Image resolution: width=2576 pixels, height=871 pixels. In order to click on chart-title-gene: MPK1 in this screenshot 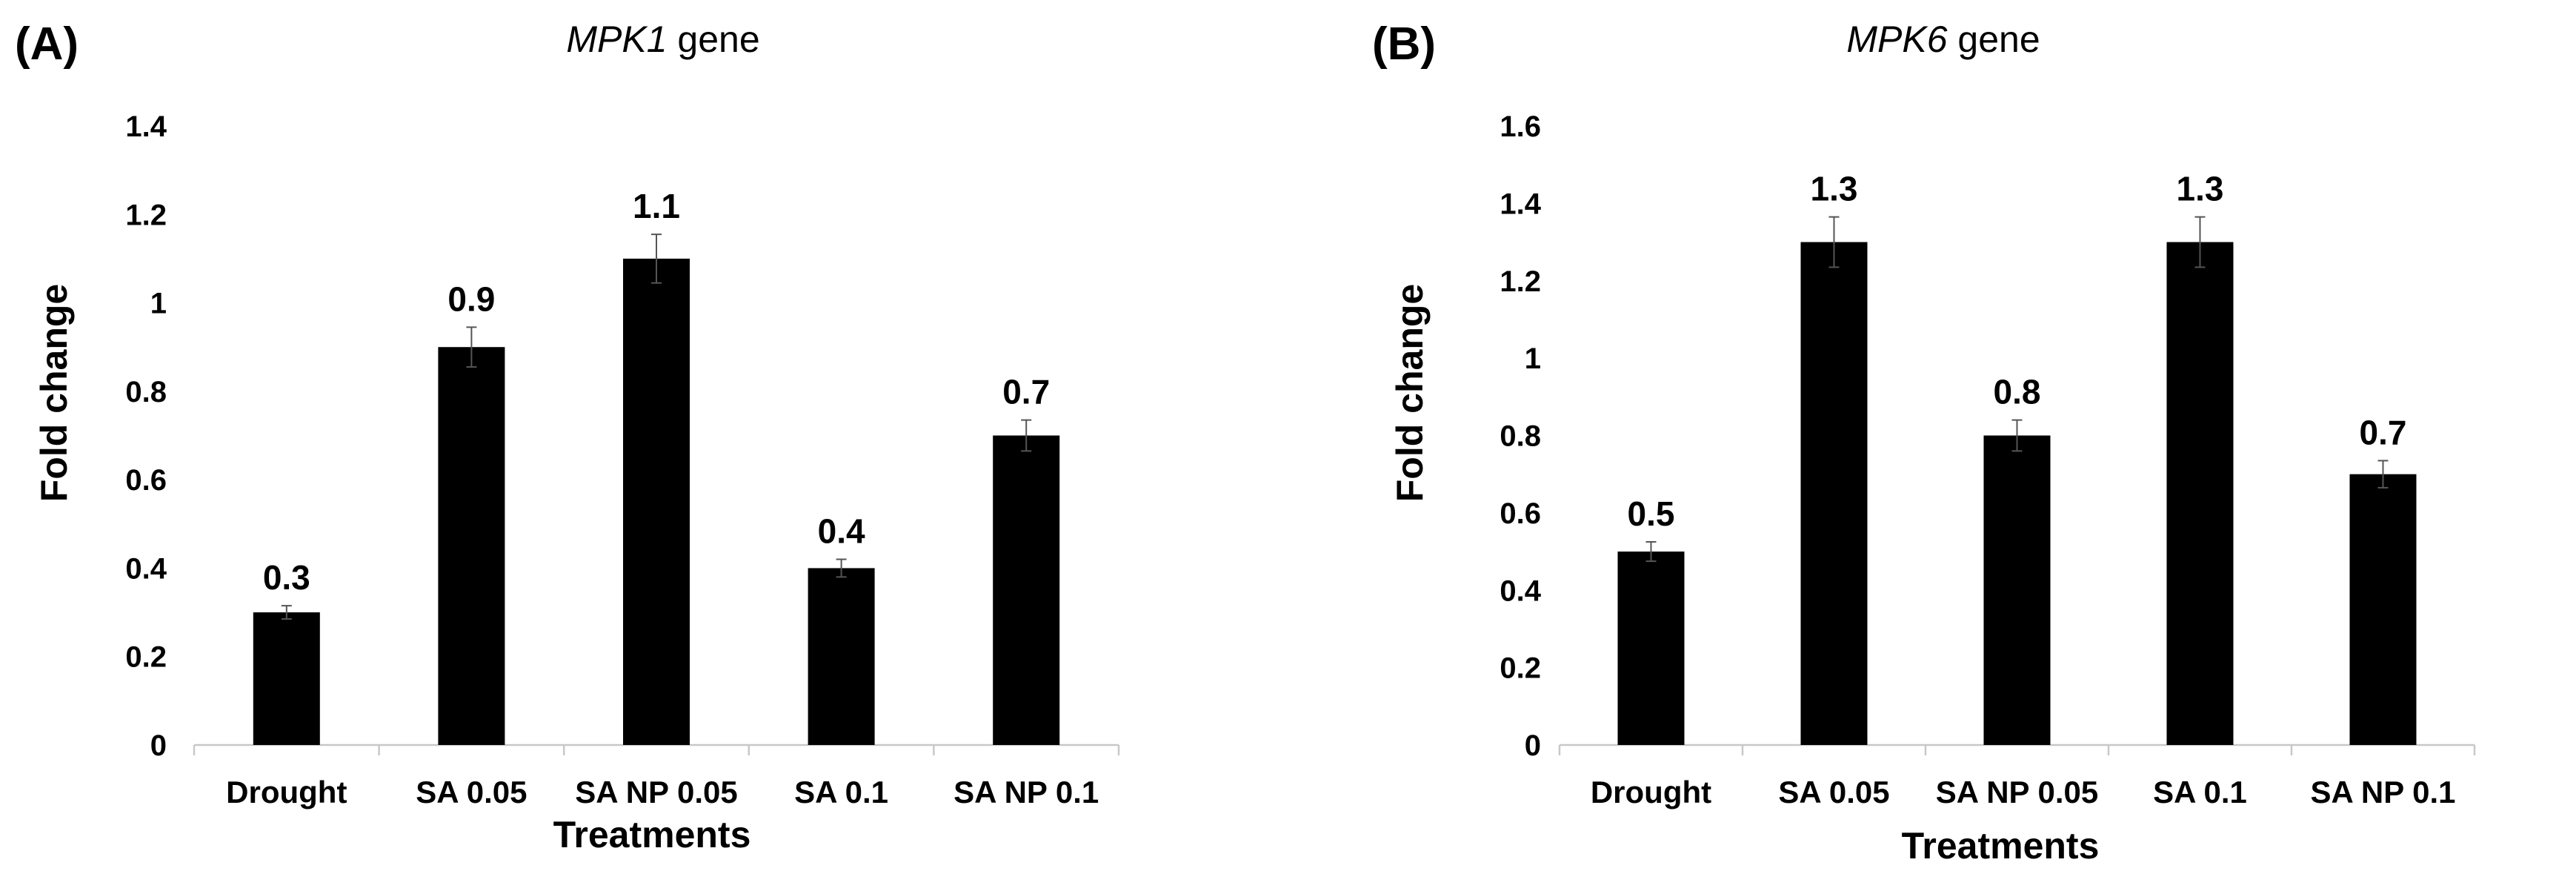, I will do `click(616, 40)`.